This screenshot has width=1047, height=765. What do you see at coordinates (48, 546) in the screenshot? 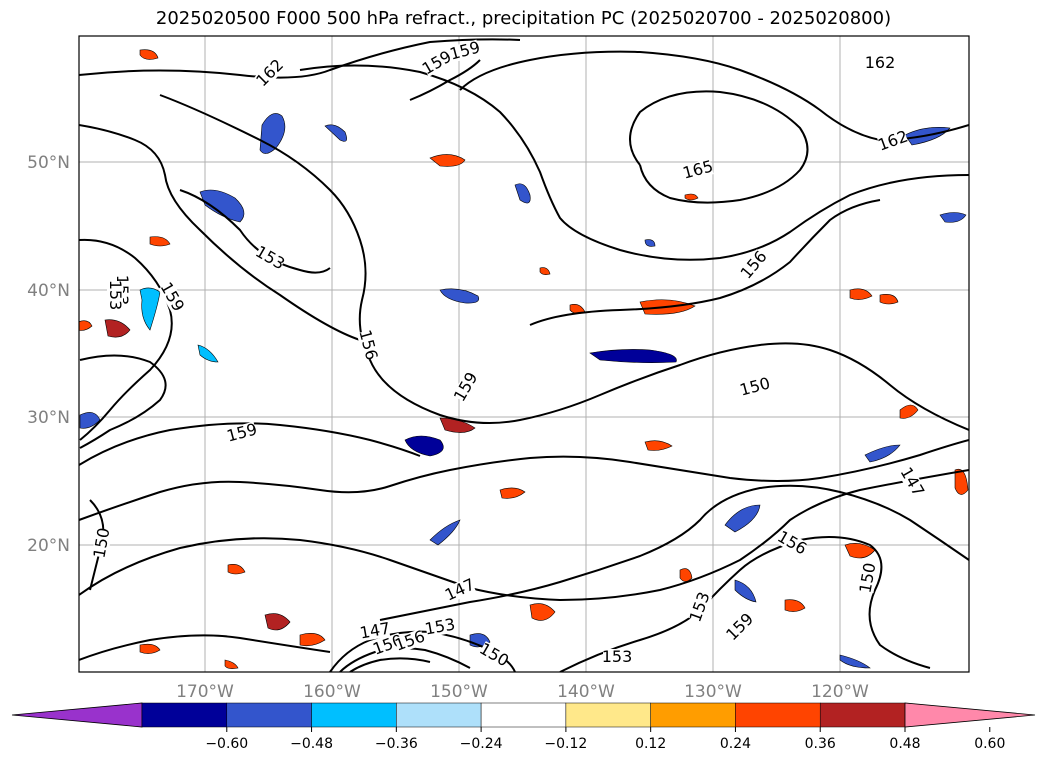
I see `lat-label: 20°N` at bounding box center [48, 546].